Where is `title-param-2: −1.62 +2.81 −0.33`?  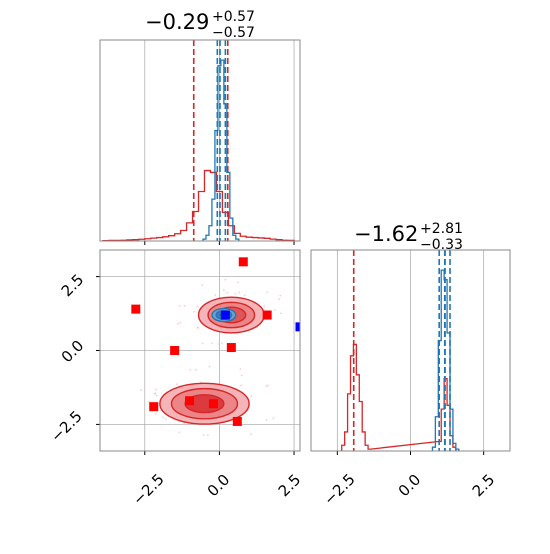
title-param-2: −1.62 +2.81 −0.33 is located at coordinates (408, 237).